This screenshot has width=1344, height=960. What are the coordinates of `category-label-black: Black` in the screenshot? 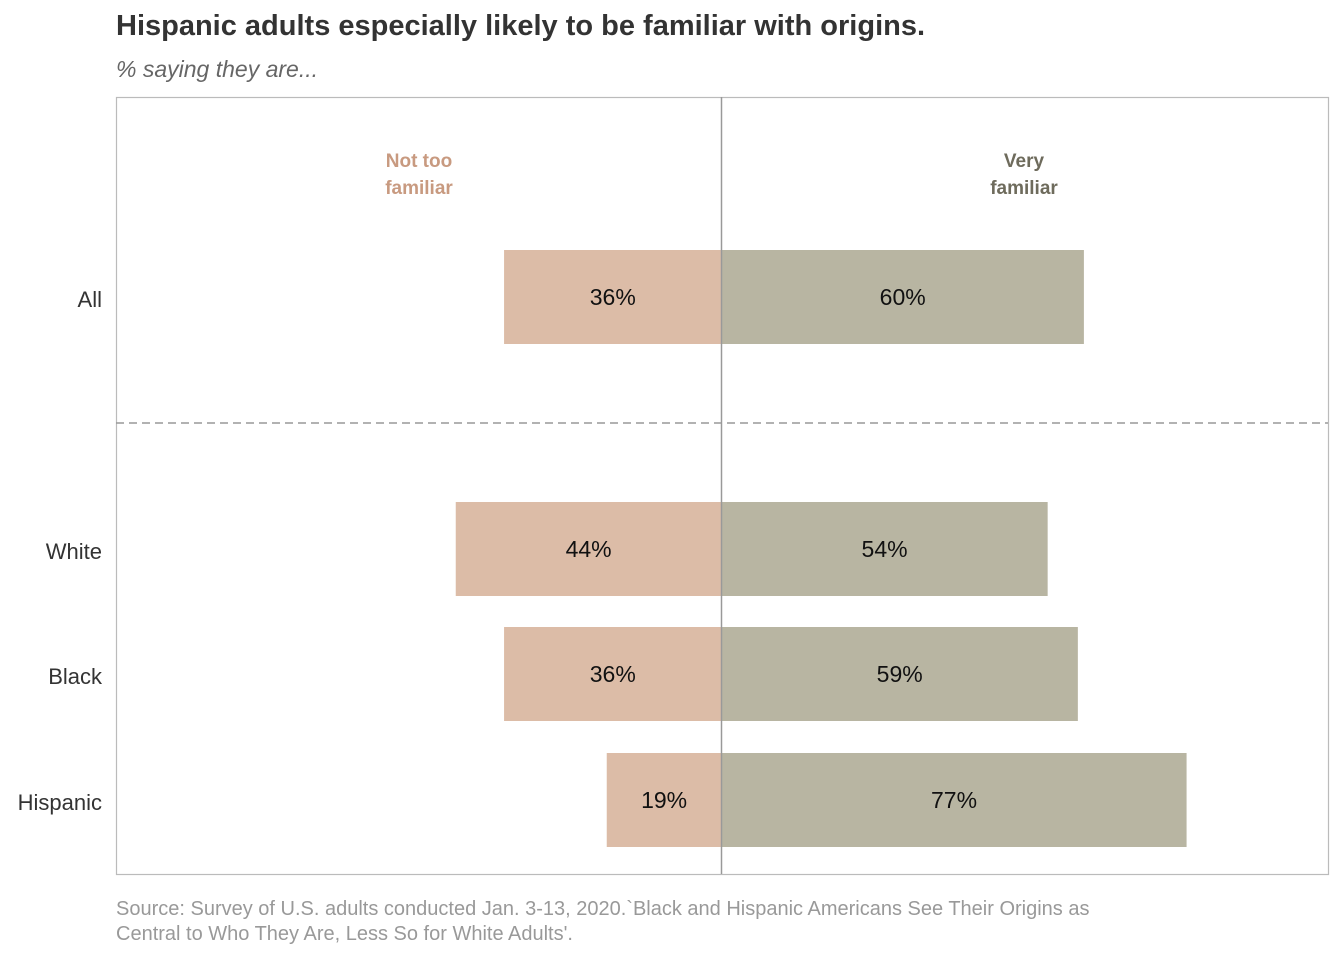 It's located at (75, 676).